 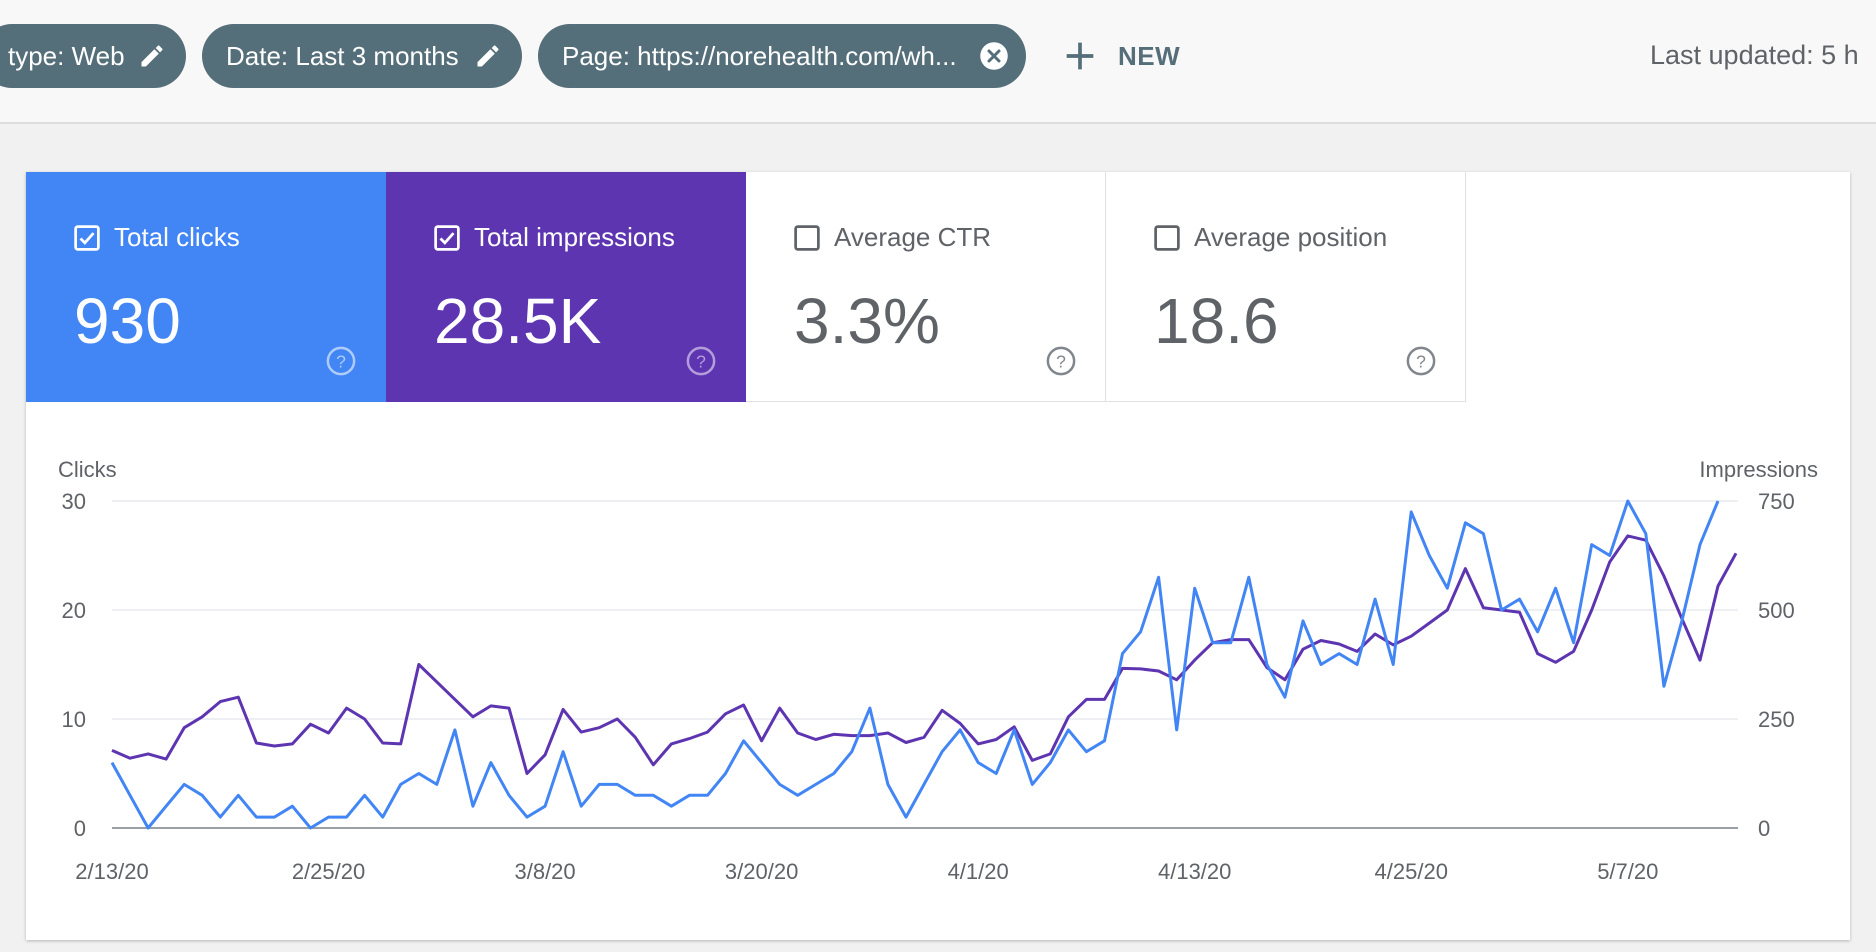 I want to click on filter-chip-search-type: type: Web, so click(x=93, y=56).